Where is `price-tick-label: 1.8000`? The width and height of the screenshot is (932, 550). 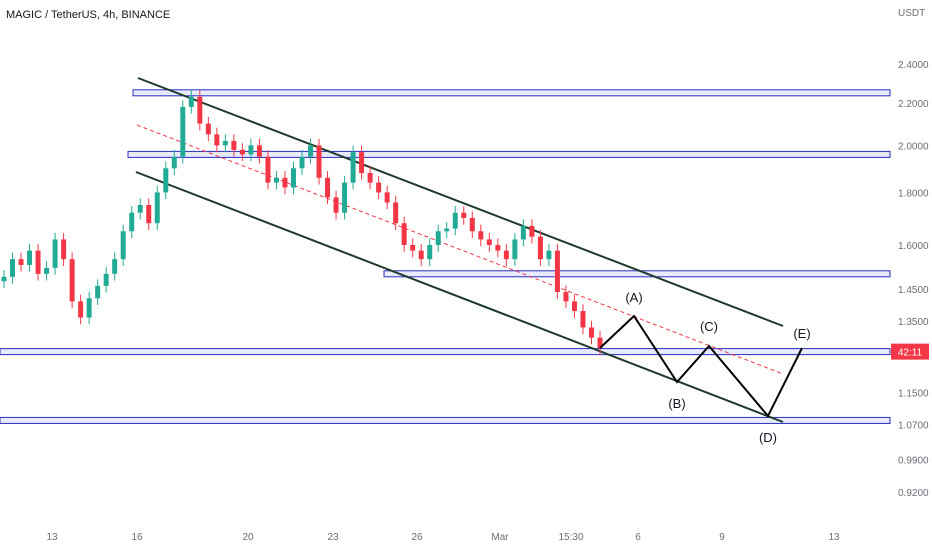 price-tick-label: 1.8000 is located at coordinates (913, 193).